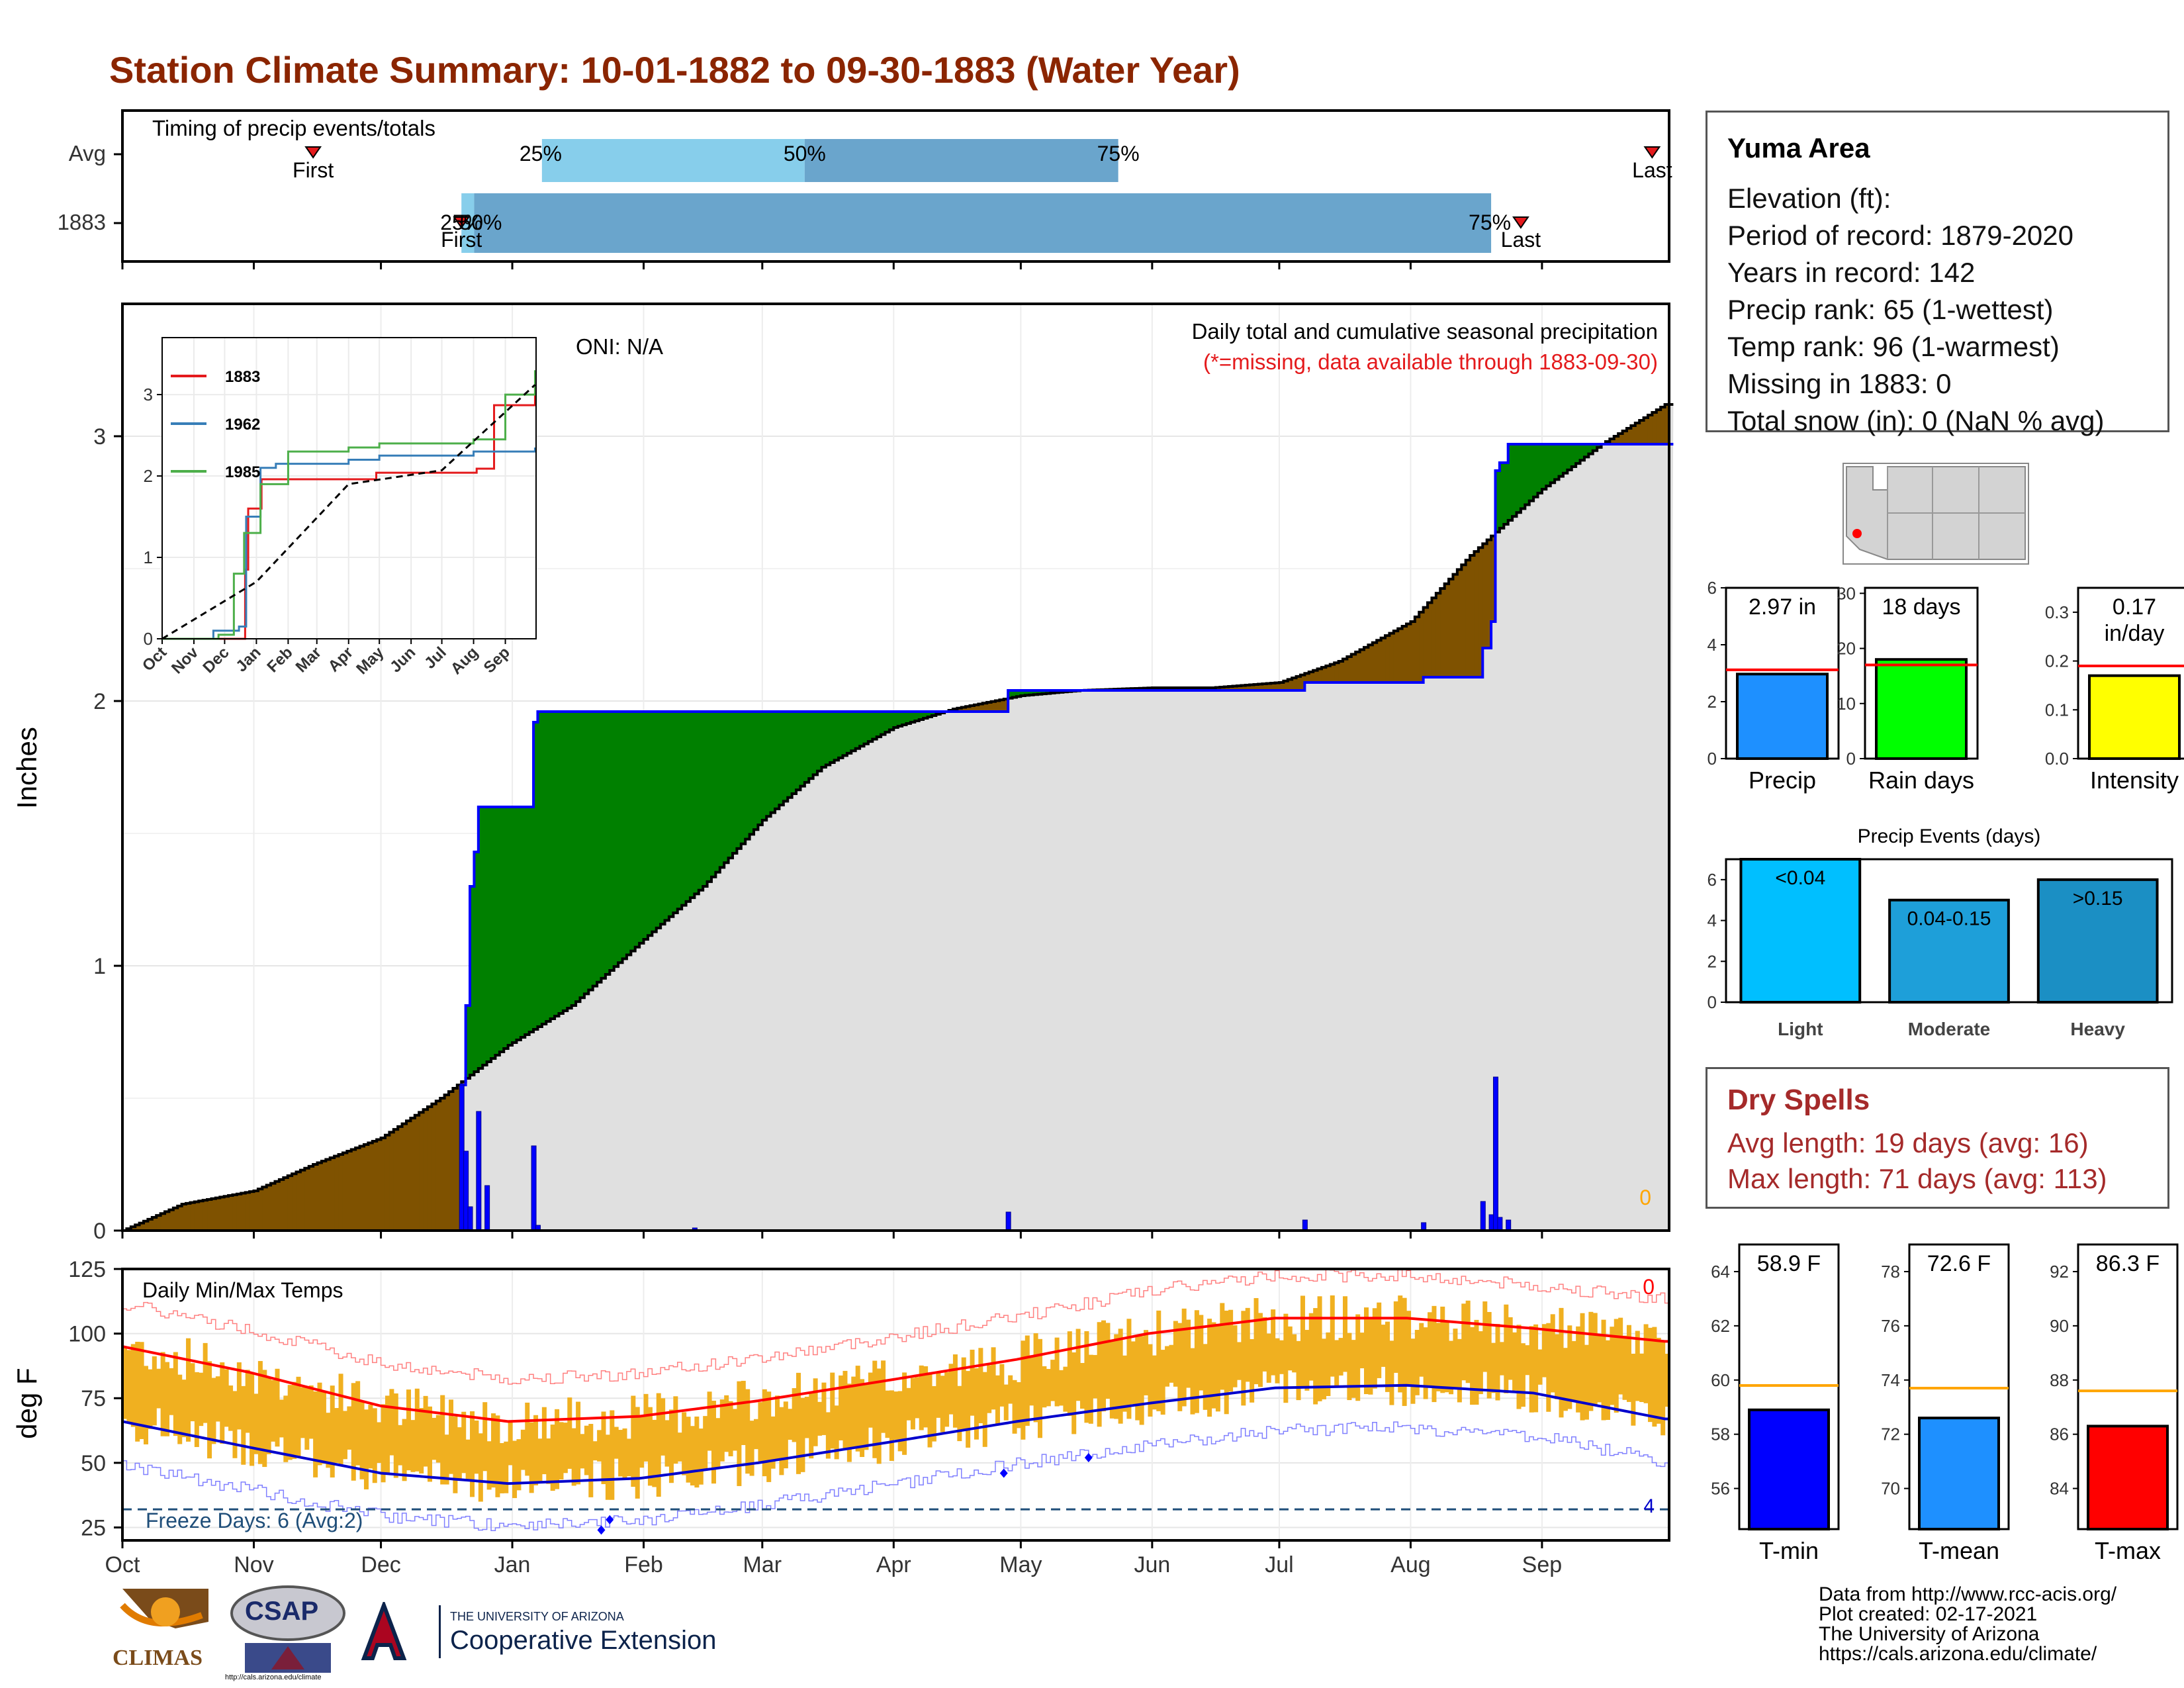  Describe the element at coordinates (896, 1476) in the screenshot. I see `record-min-line` at that location.